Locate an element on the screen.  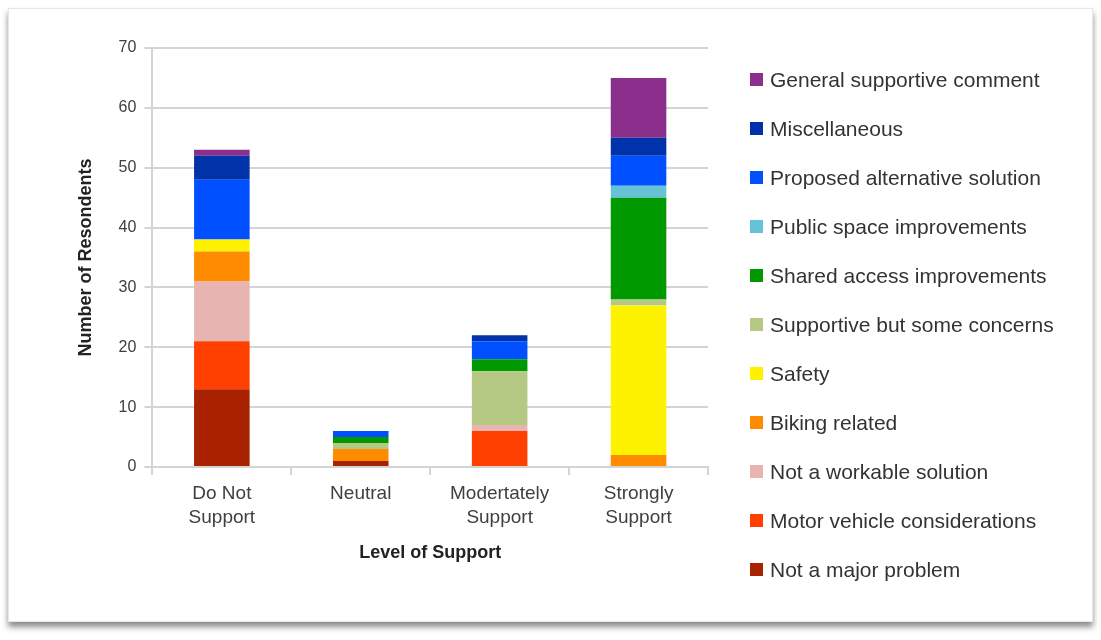
legend-label: Not a major problem is located at coordinates (865, 569).